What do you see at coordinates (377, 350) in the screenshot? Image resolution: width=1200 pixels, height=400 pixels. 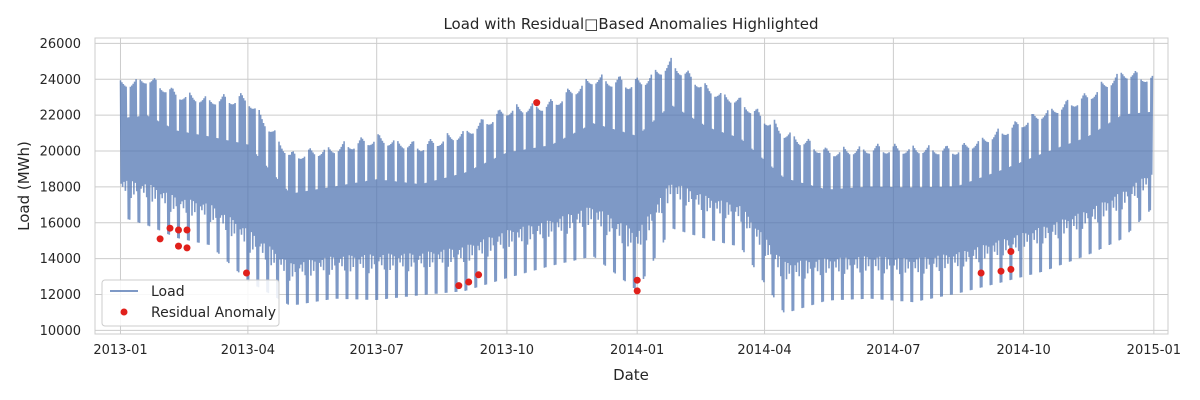 I see `x-tick-label: 2013-07` at bounding box center [377, 350].